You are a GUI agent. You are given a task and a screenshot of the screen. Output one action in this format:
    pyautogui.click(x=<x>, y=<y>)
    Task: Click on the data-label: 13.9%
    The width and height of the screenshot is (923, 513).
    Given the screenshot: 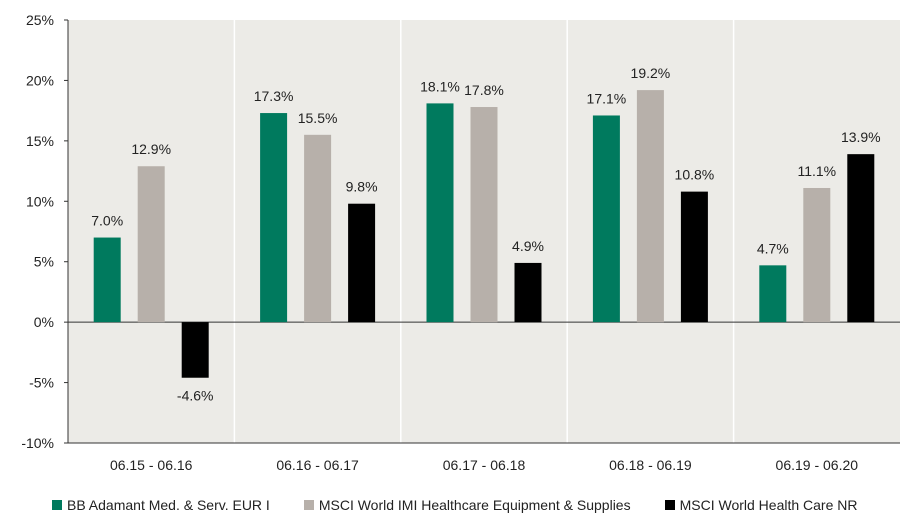 What is the action you would take?
    pyautogui.click(x=861, y=137)
    